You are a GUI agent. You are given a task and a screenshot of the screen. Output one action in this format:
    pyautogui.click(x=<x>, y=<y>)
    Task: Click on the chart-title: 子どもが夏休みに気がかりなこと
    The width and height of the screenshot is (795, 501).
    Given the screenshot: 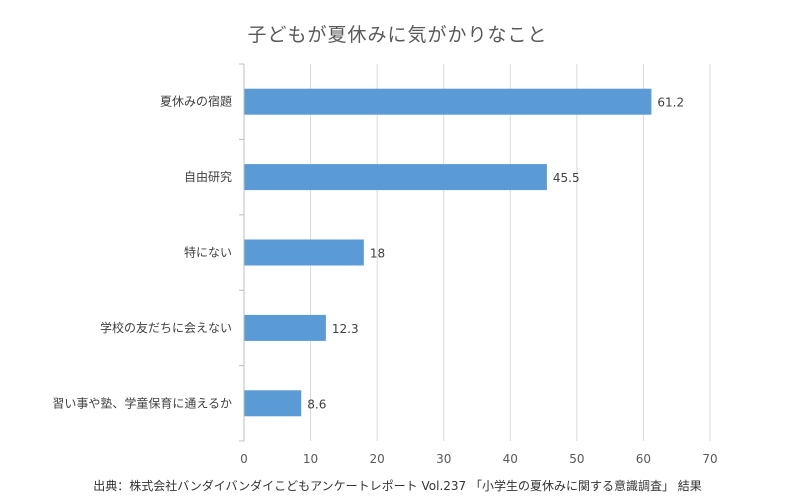 What is the action you would take?
    pyautogui.click(x=397, y=35)
    